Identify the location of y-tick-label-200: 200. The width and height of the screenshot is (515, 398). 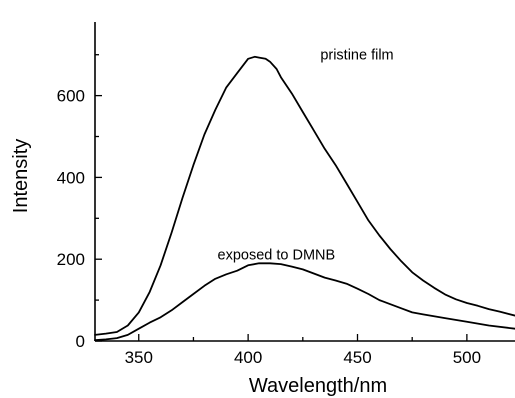
(71, 259).